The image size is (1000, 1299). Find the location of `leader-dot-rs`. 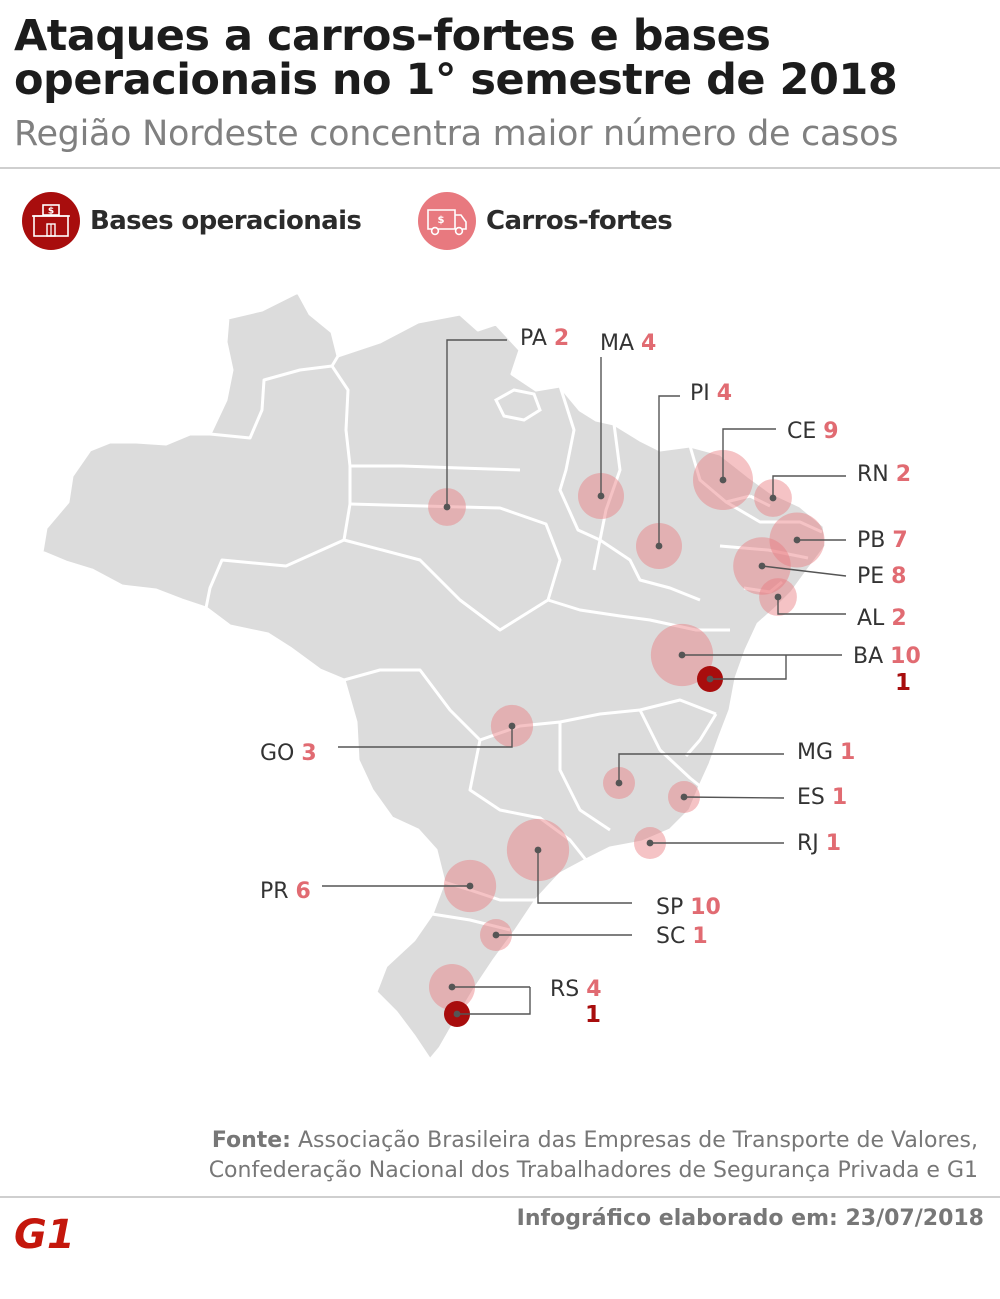

leader-dot-rs is located at coordinates (452, 987).